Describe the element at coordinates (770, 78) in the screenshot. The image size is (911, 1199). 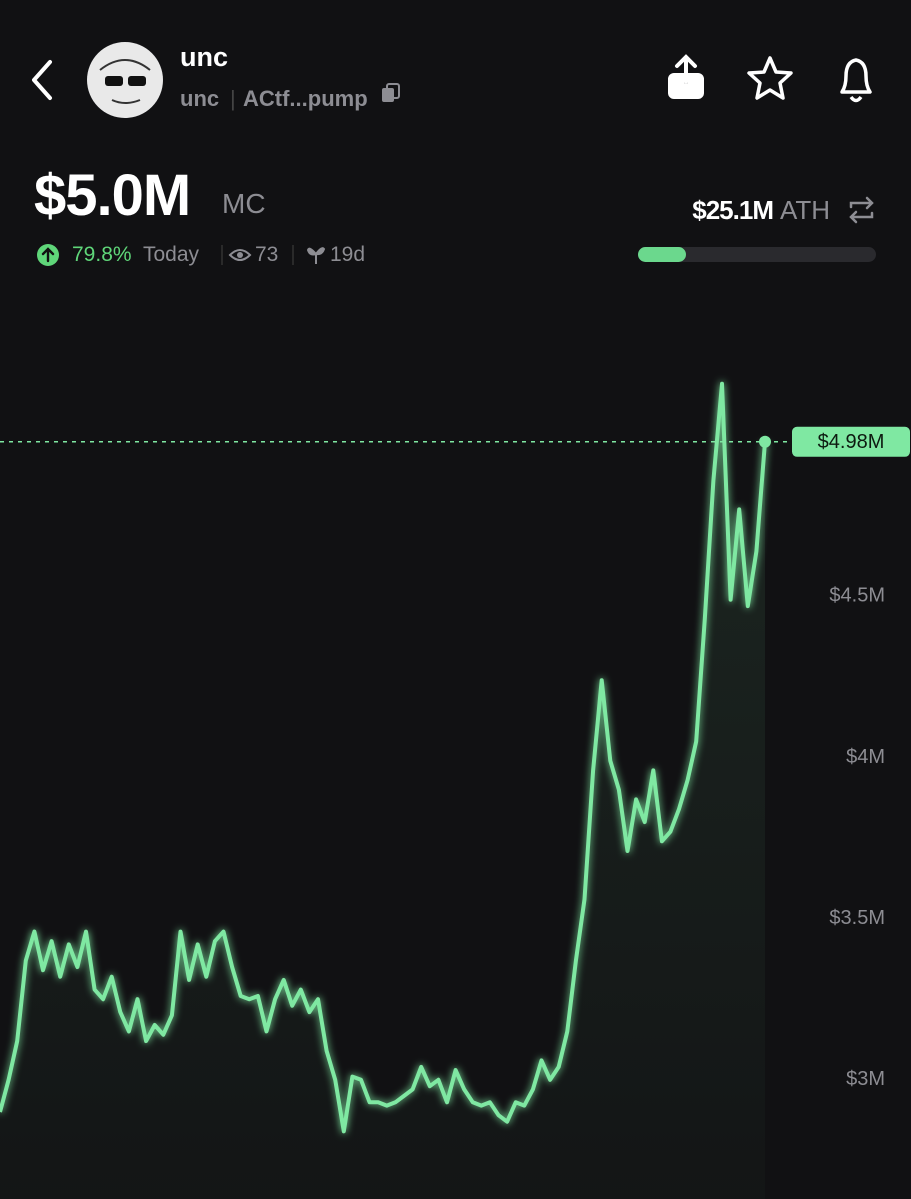
I see `favorite-button` at that location.